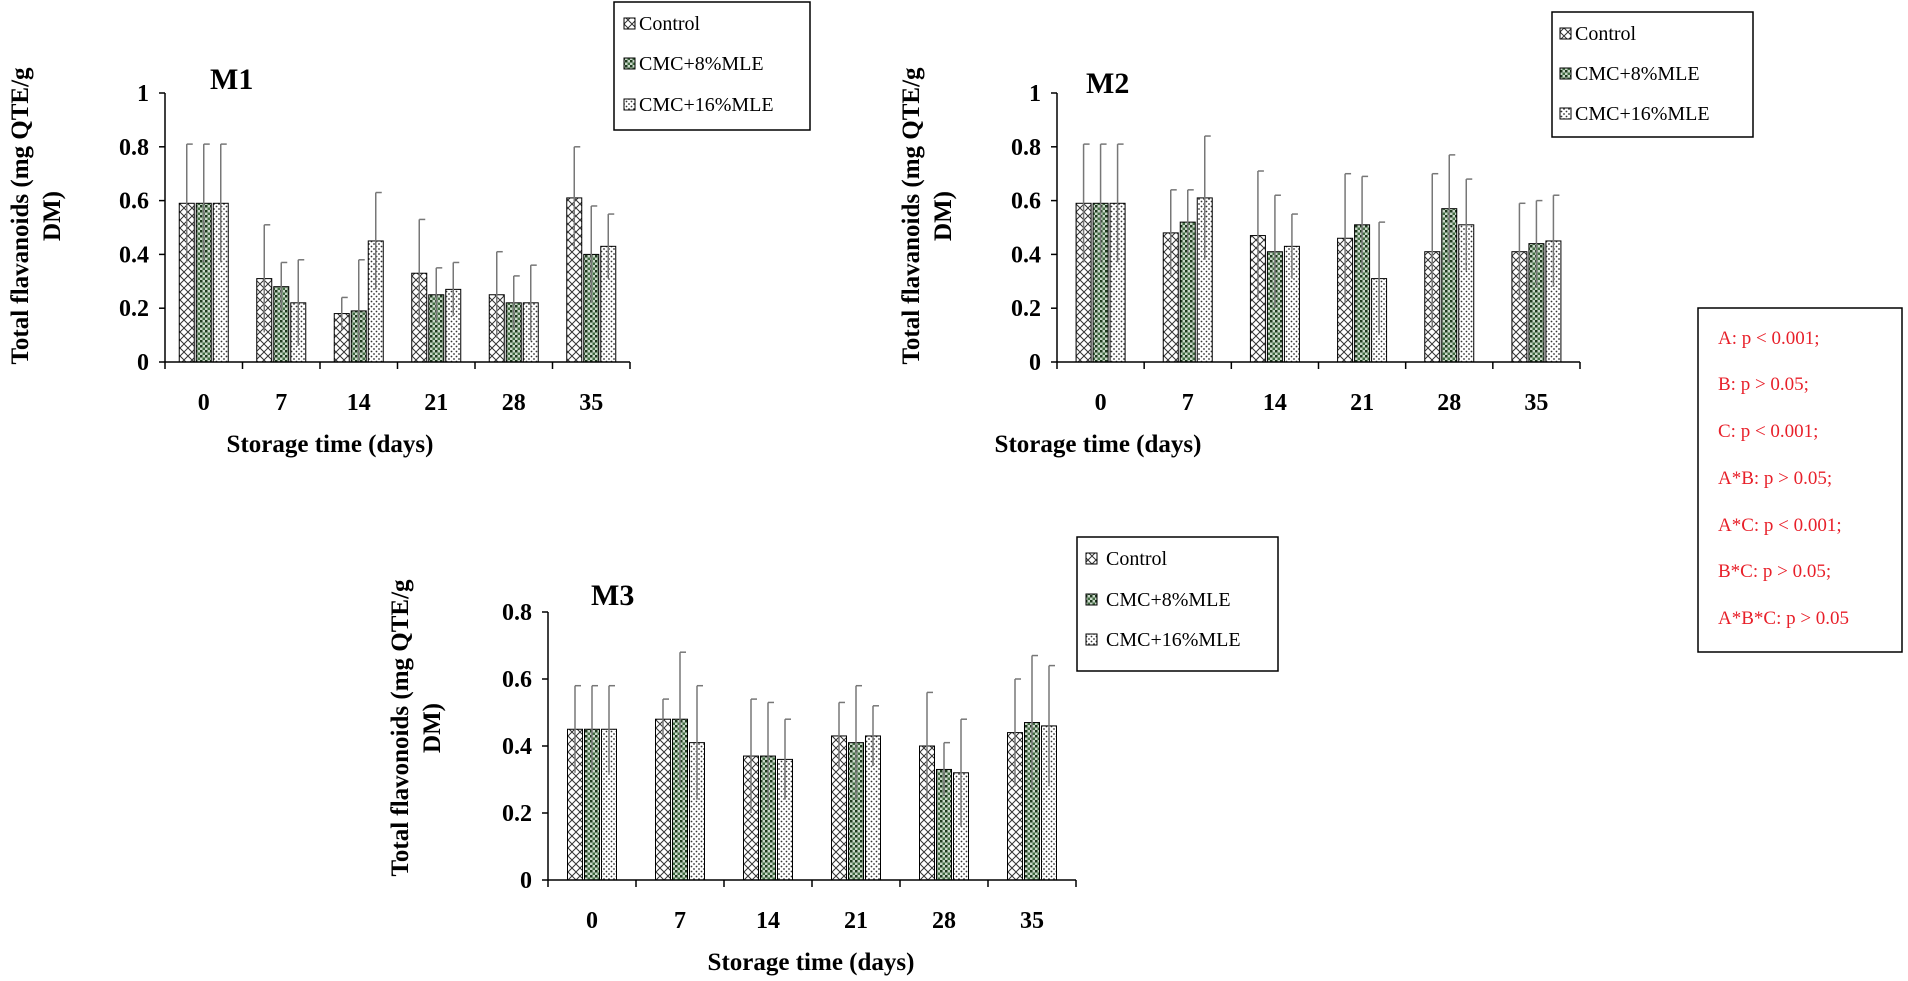 This screenshot has height=981, width=1908. What do you see at coordinates (1763, 384) in the screenshot?
I see `stat-line: B: p > 0.05;` at bounding box center [1763, 384].